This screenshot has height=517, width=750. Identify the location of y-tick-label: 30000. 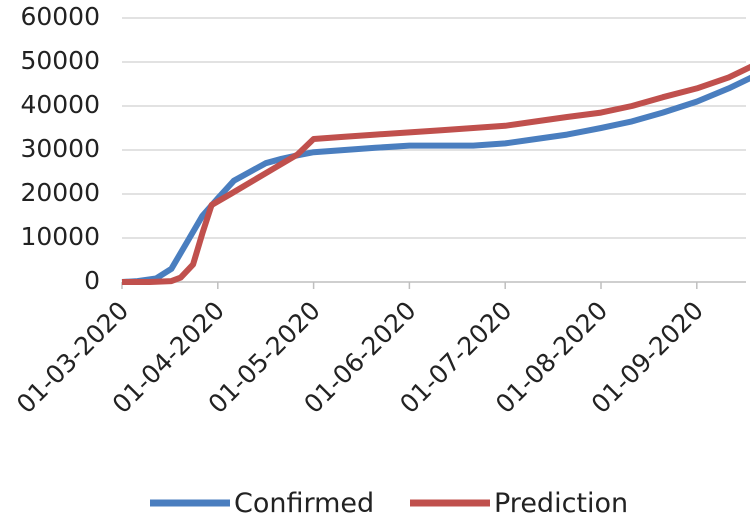
(60, 148).